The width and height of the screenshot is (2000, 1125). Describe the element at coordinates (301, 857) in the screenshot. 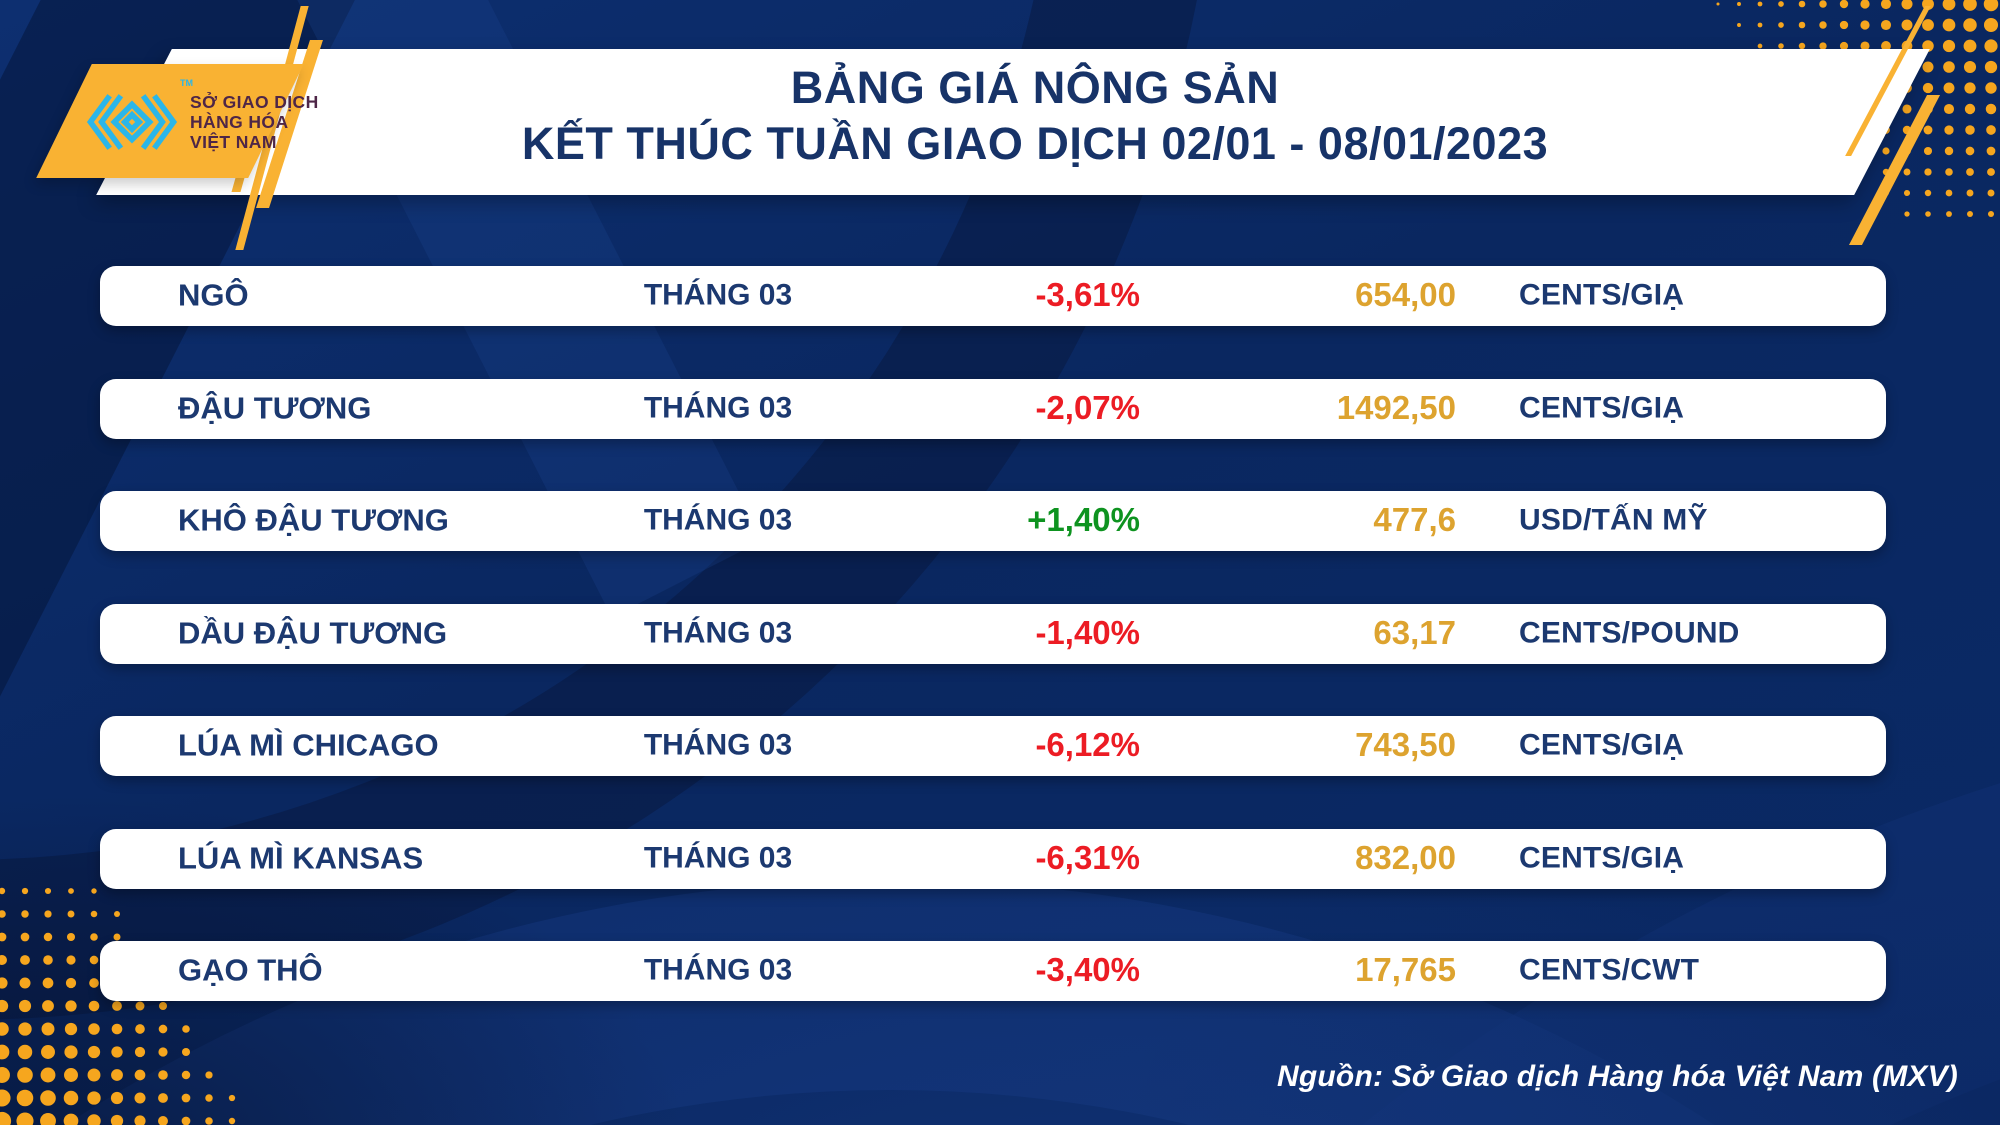

I see `commodity-name: LÚA MÌ KANSAS` at that location.